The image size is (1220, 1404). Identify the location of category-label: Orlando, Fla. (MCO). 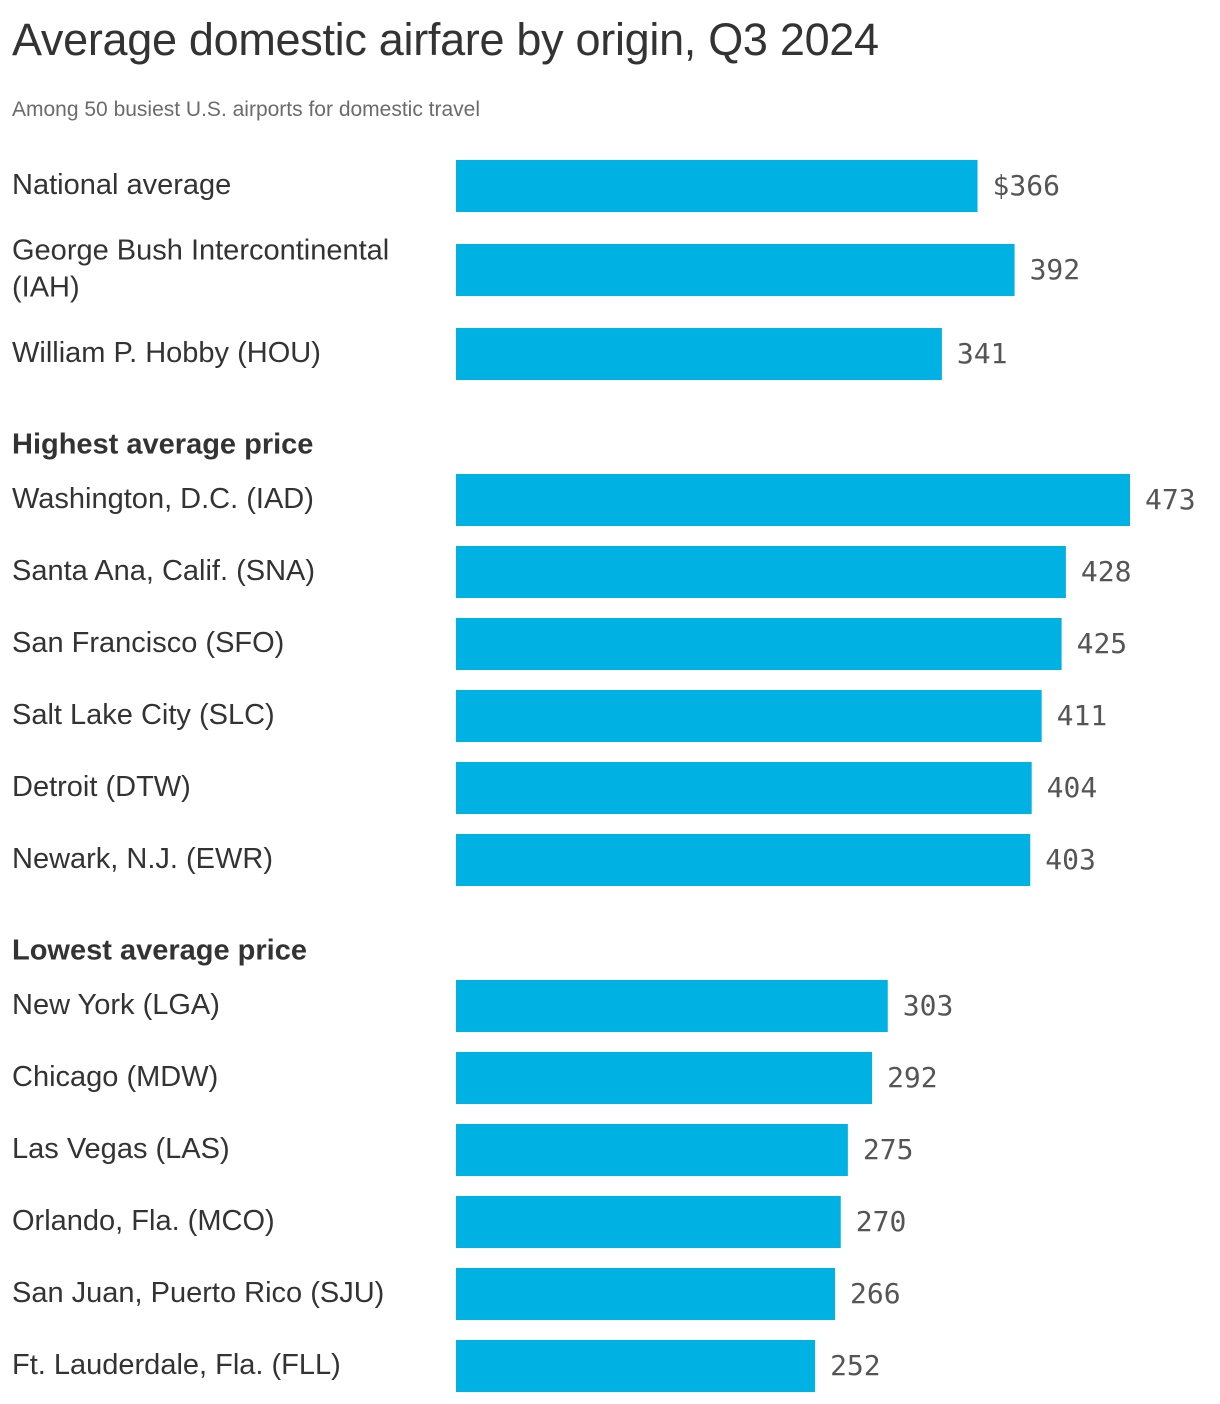
(143, 1221).